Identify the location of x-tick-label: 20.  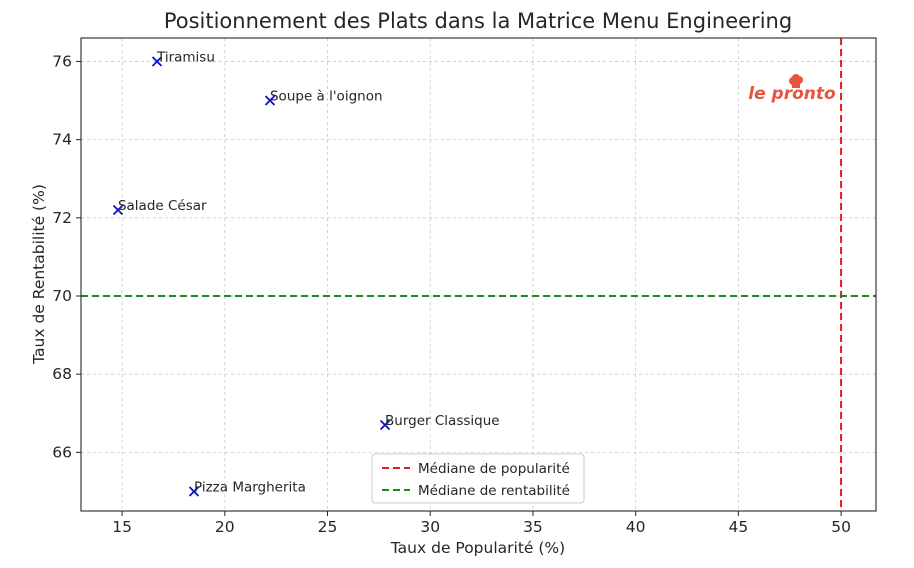
(225, 527).